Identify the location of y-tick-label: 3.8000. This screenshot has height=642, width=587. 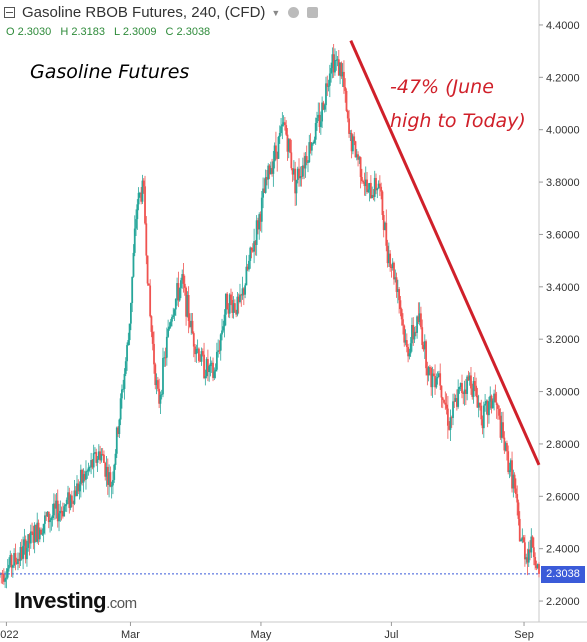
(563, 183).